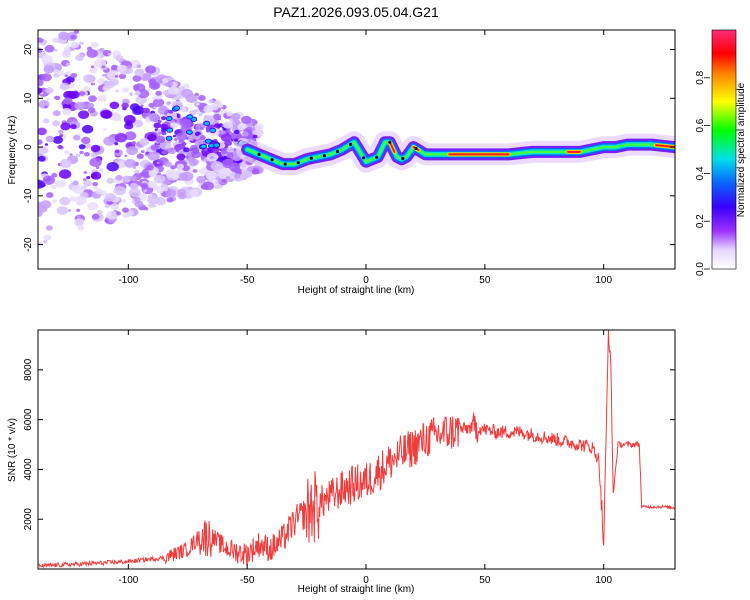 The height and width of the screenshot is (600, 750). What do you see at coordinates (700, 221) in the screenshot?
I see `colorbar-tick-label: 0.2` at bounding box center [700, 221].